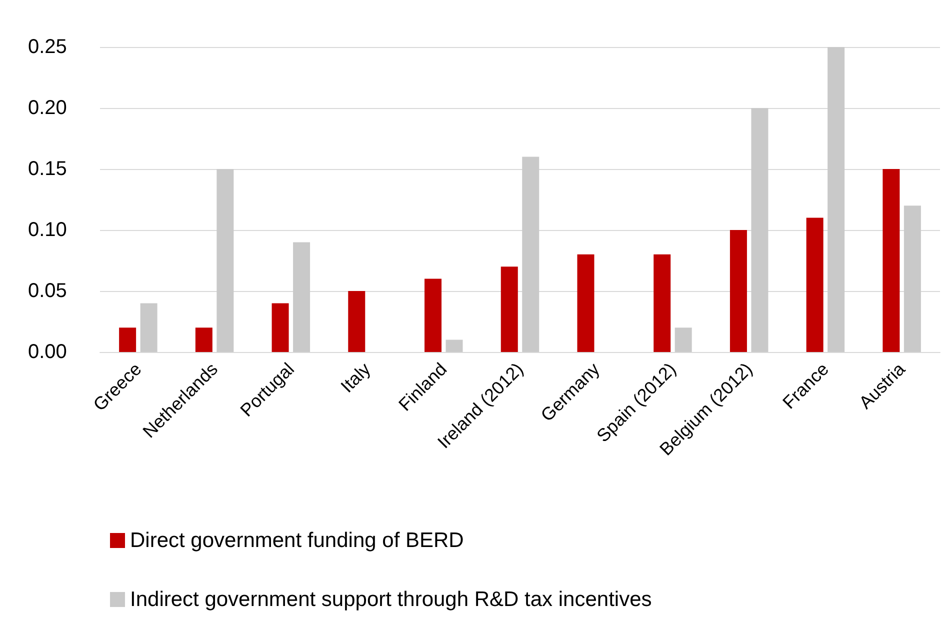 This screenshot has height=632, width=944. Describe the element at coordinates (47, 352) in the screenshot. I see `y-tick-label: 0.00` at that location.